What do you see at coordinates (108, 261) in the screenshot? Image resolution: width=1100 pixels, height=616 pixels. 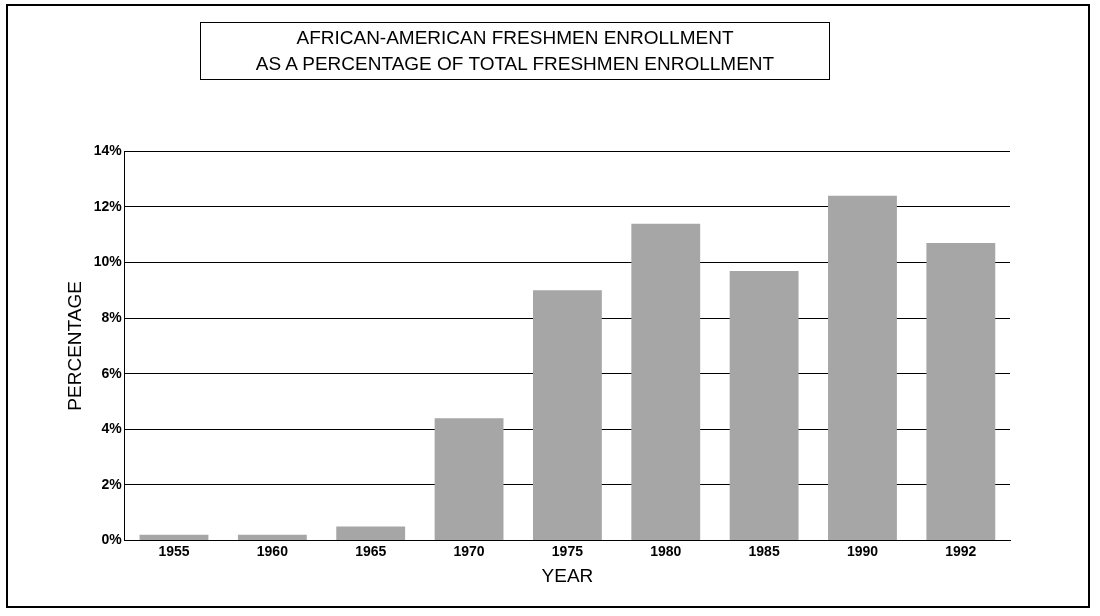 I see `y-tick-label: 10%` at bounding box center [108, 261].